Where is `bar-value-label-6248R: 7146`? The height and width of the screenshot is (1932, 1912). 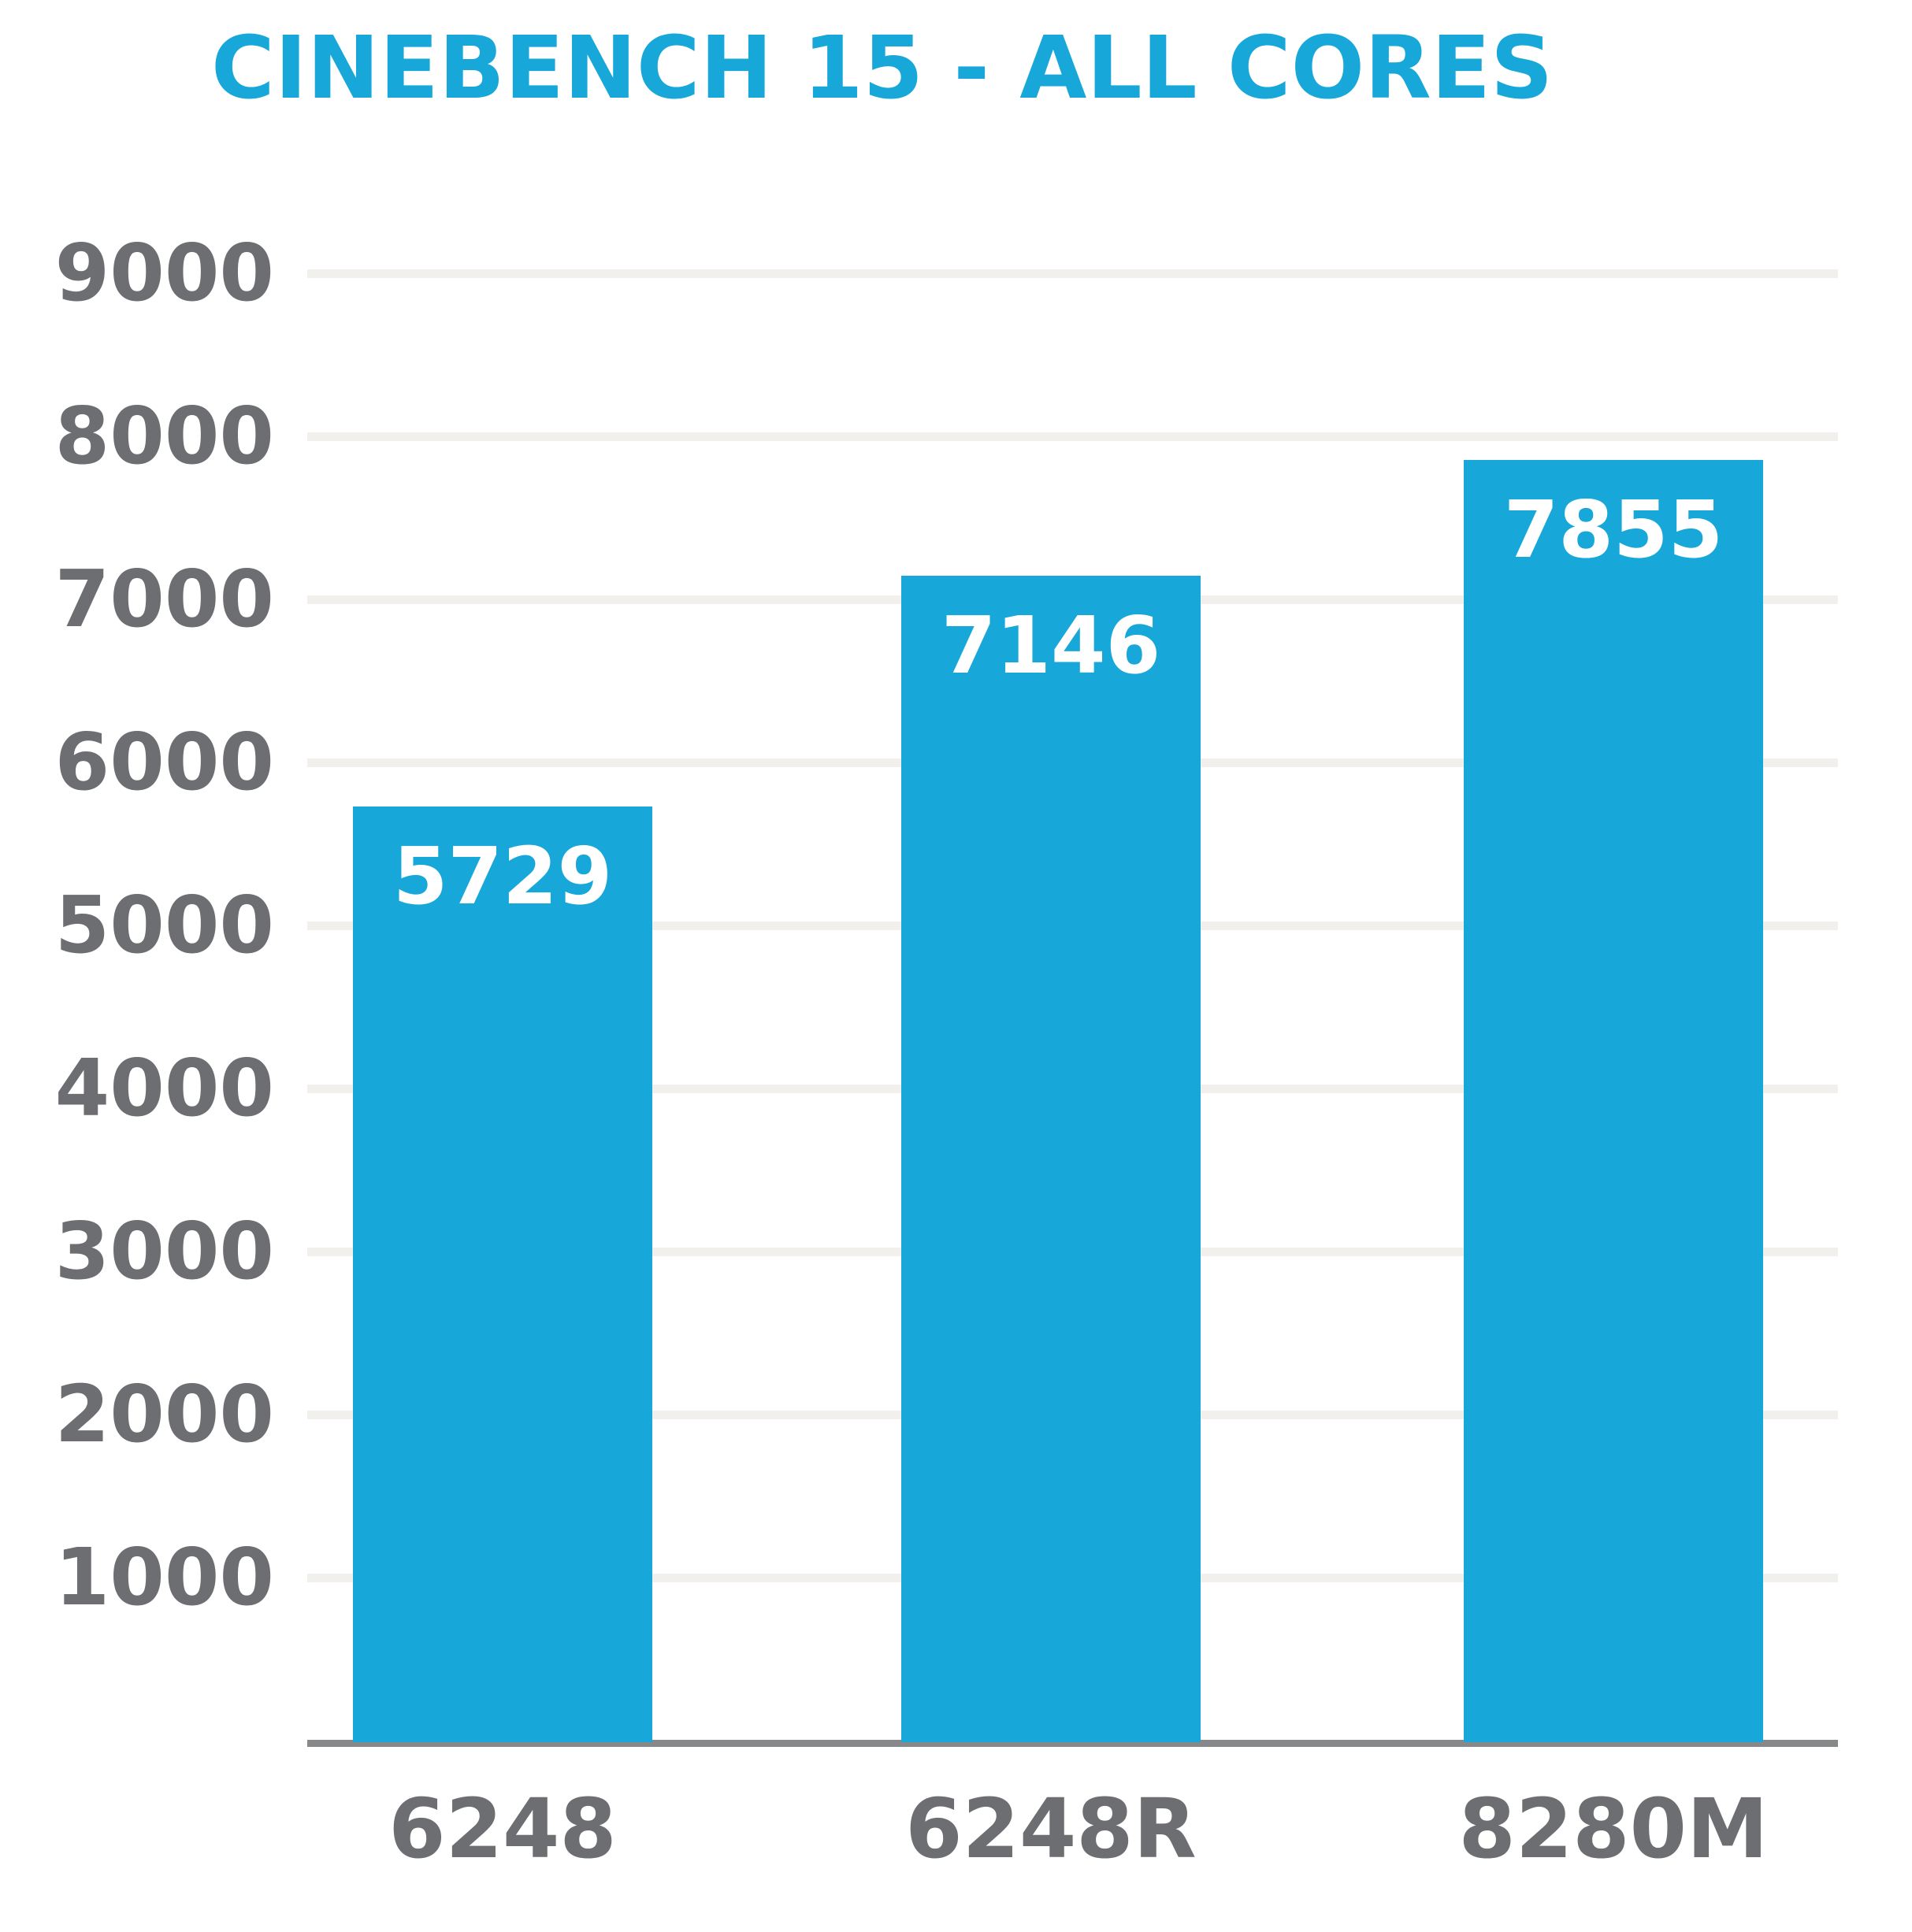
bar-value-label-6248R: 7146 is located at coordinates (1051, 645).